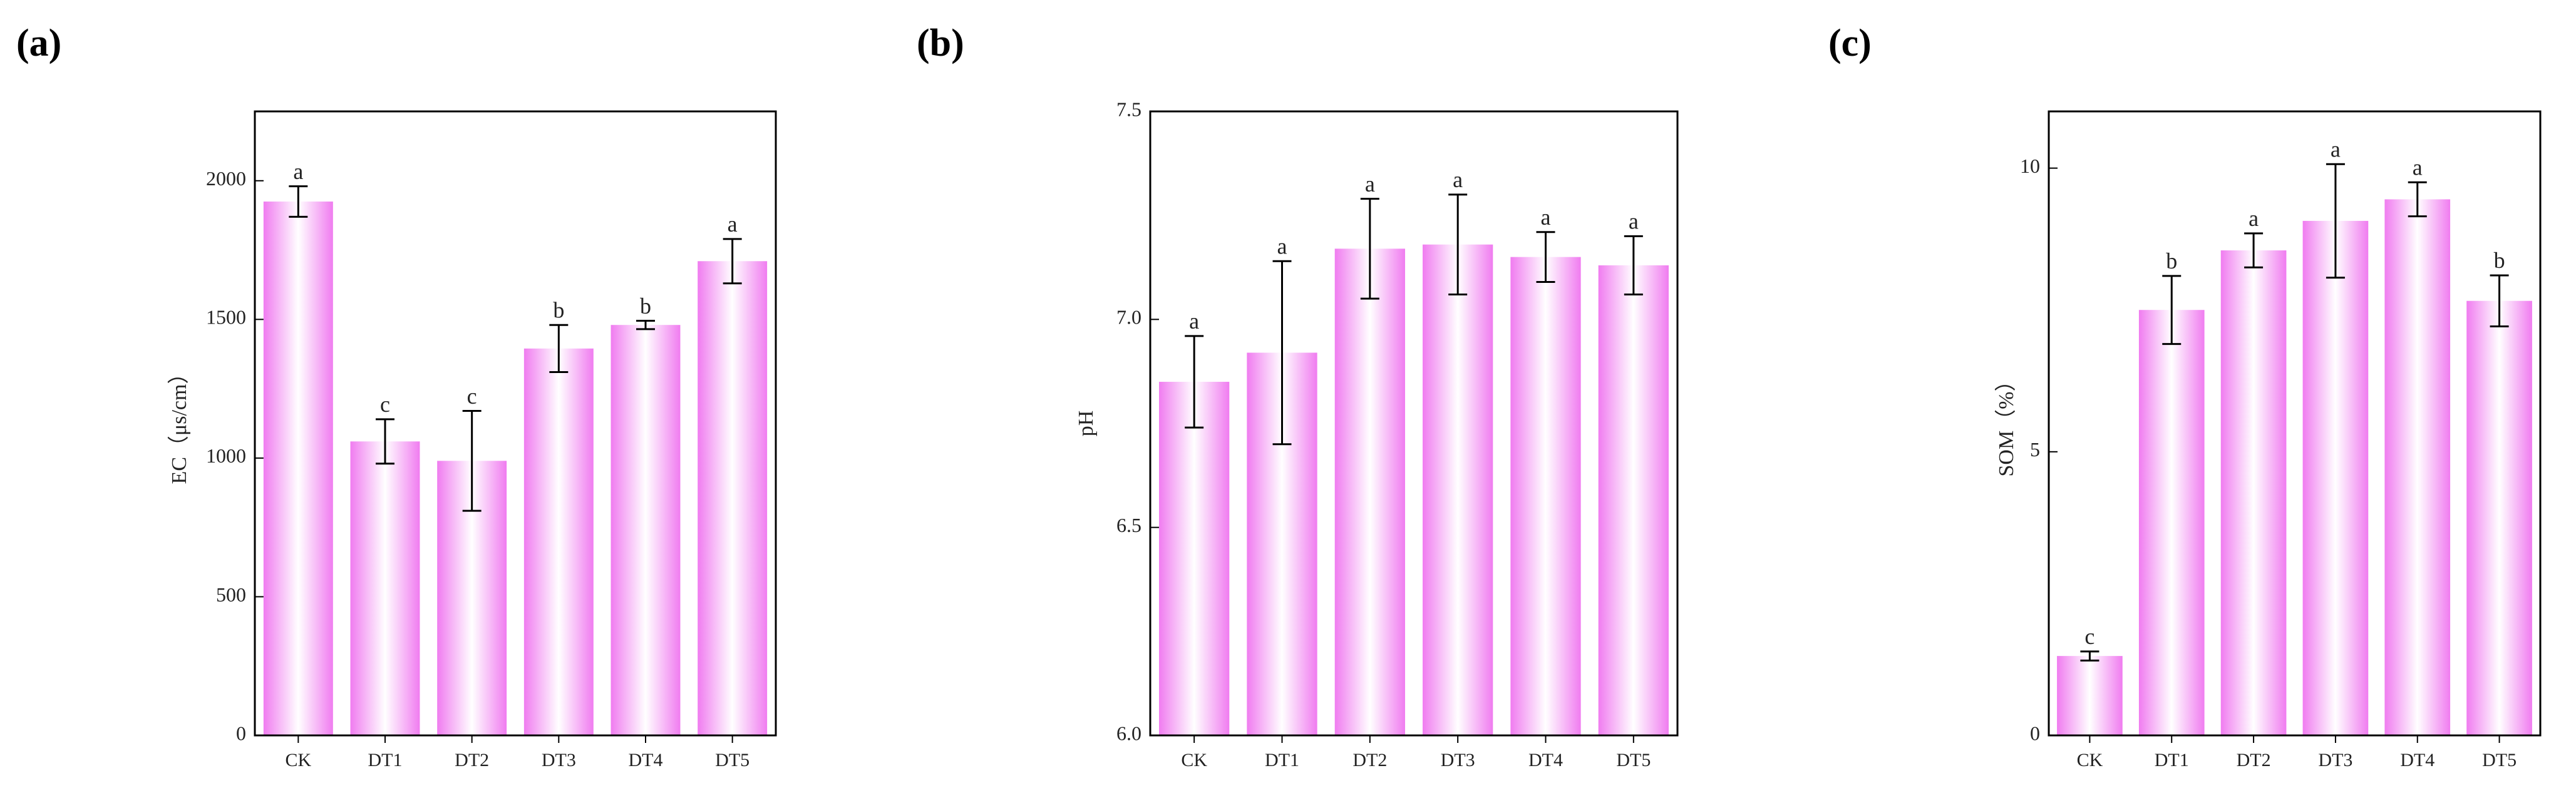 The width and height of the screenshot is (2576, 803). Describe the element at coordinates (1129, 525) in the screenshot. I see `y-tick-label: 6.5` at that location.